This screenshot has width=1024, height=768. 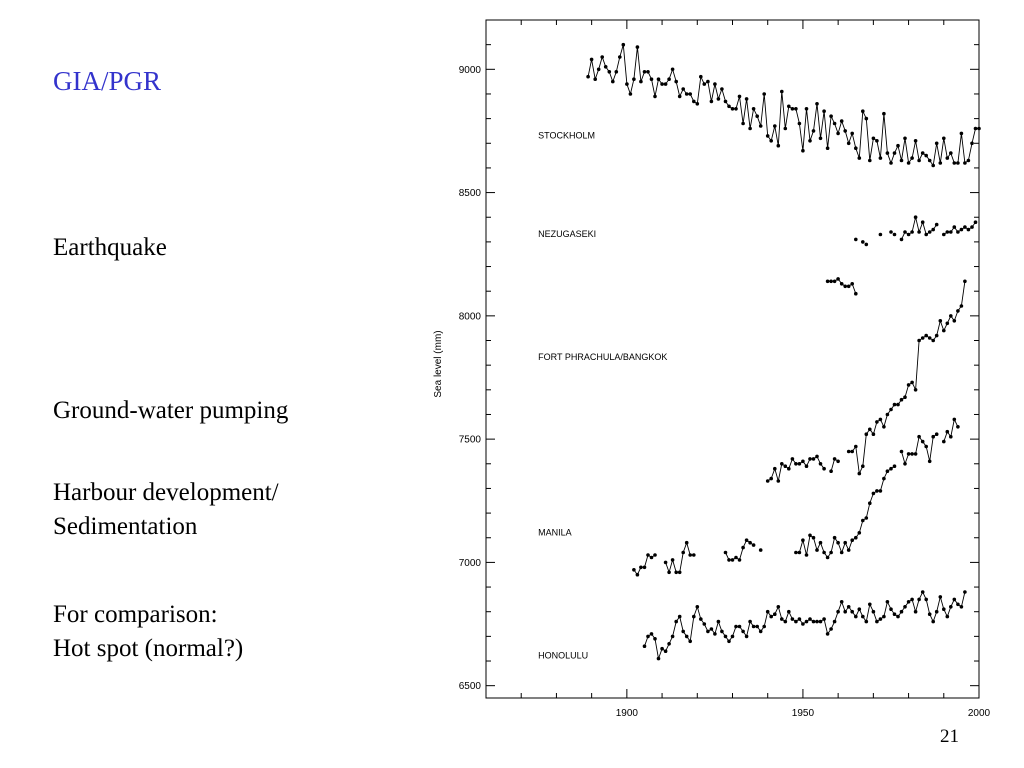 I want to click on cause-groundwater-pumping: Ground-water pumping, so click(x=171, y=410).